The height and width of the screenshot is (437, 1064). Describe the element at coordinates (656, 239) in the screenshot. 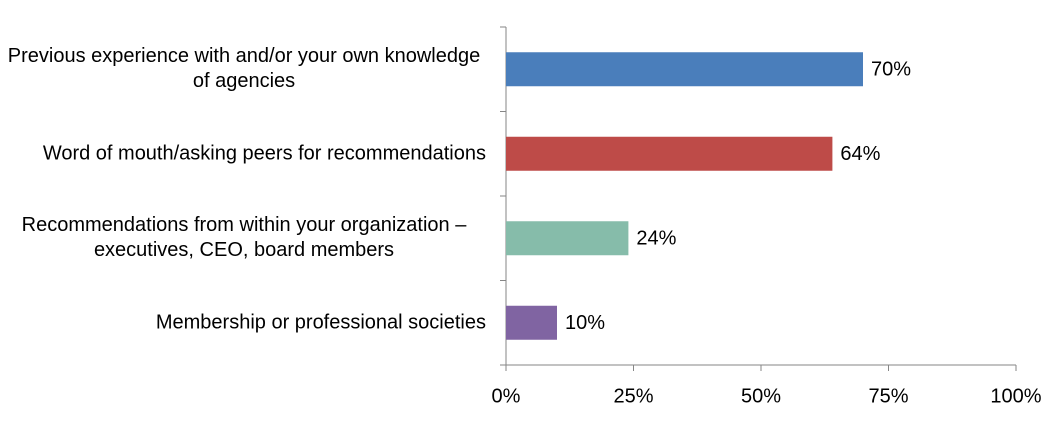

I see `value-label: 24%` at that location.